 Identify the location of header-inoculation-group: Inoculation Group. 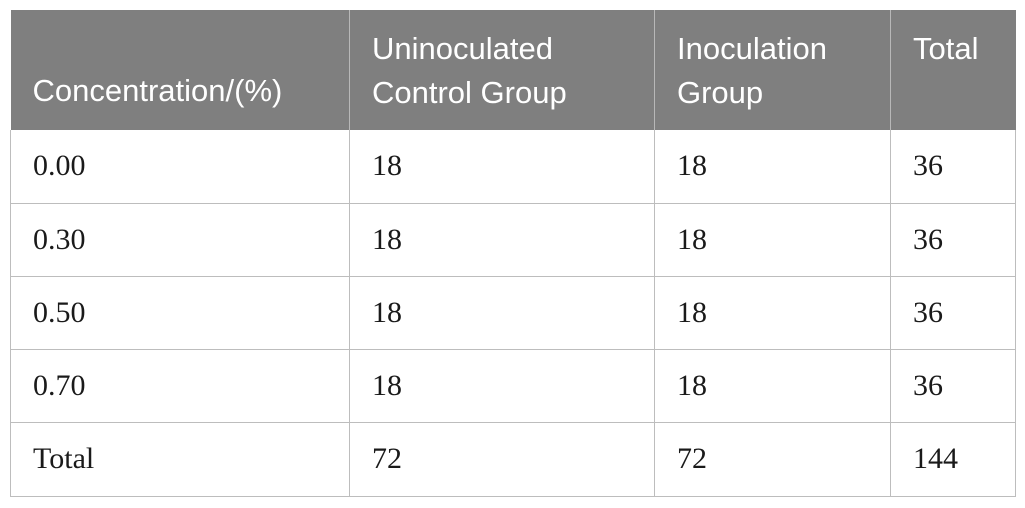
(772, 70).